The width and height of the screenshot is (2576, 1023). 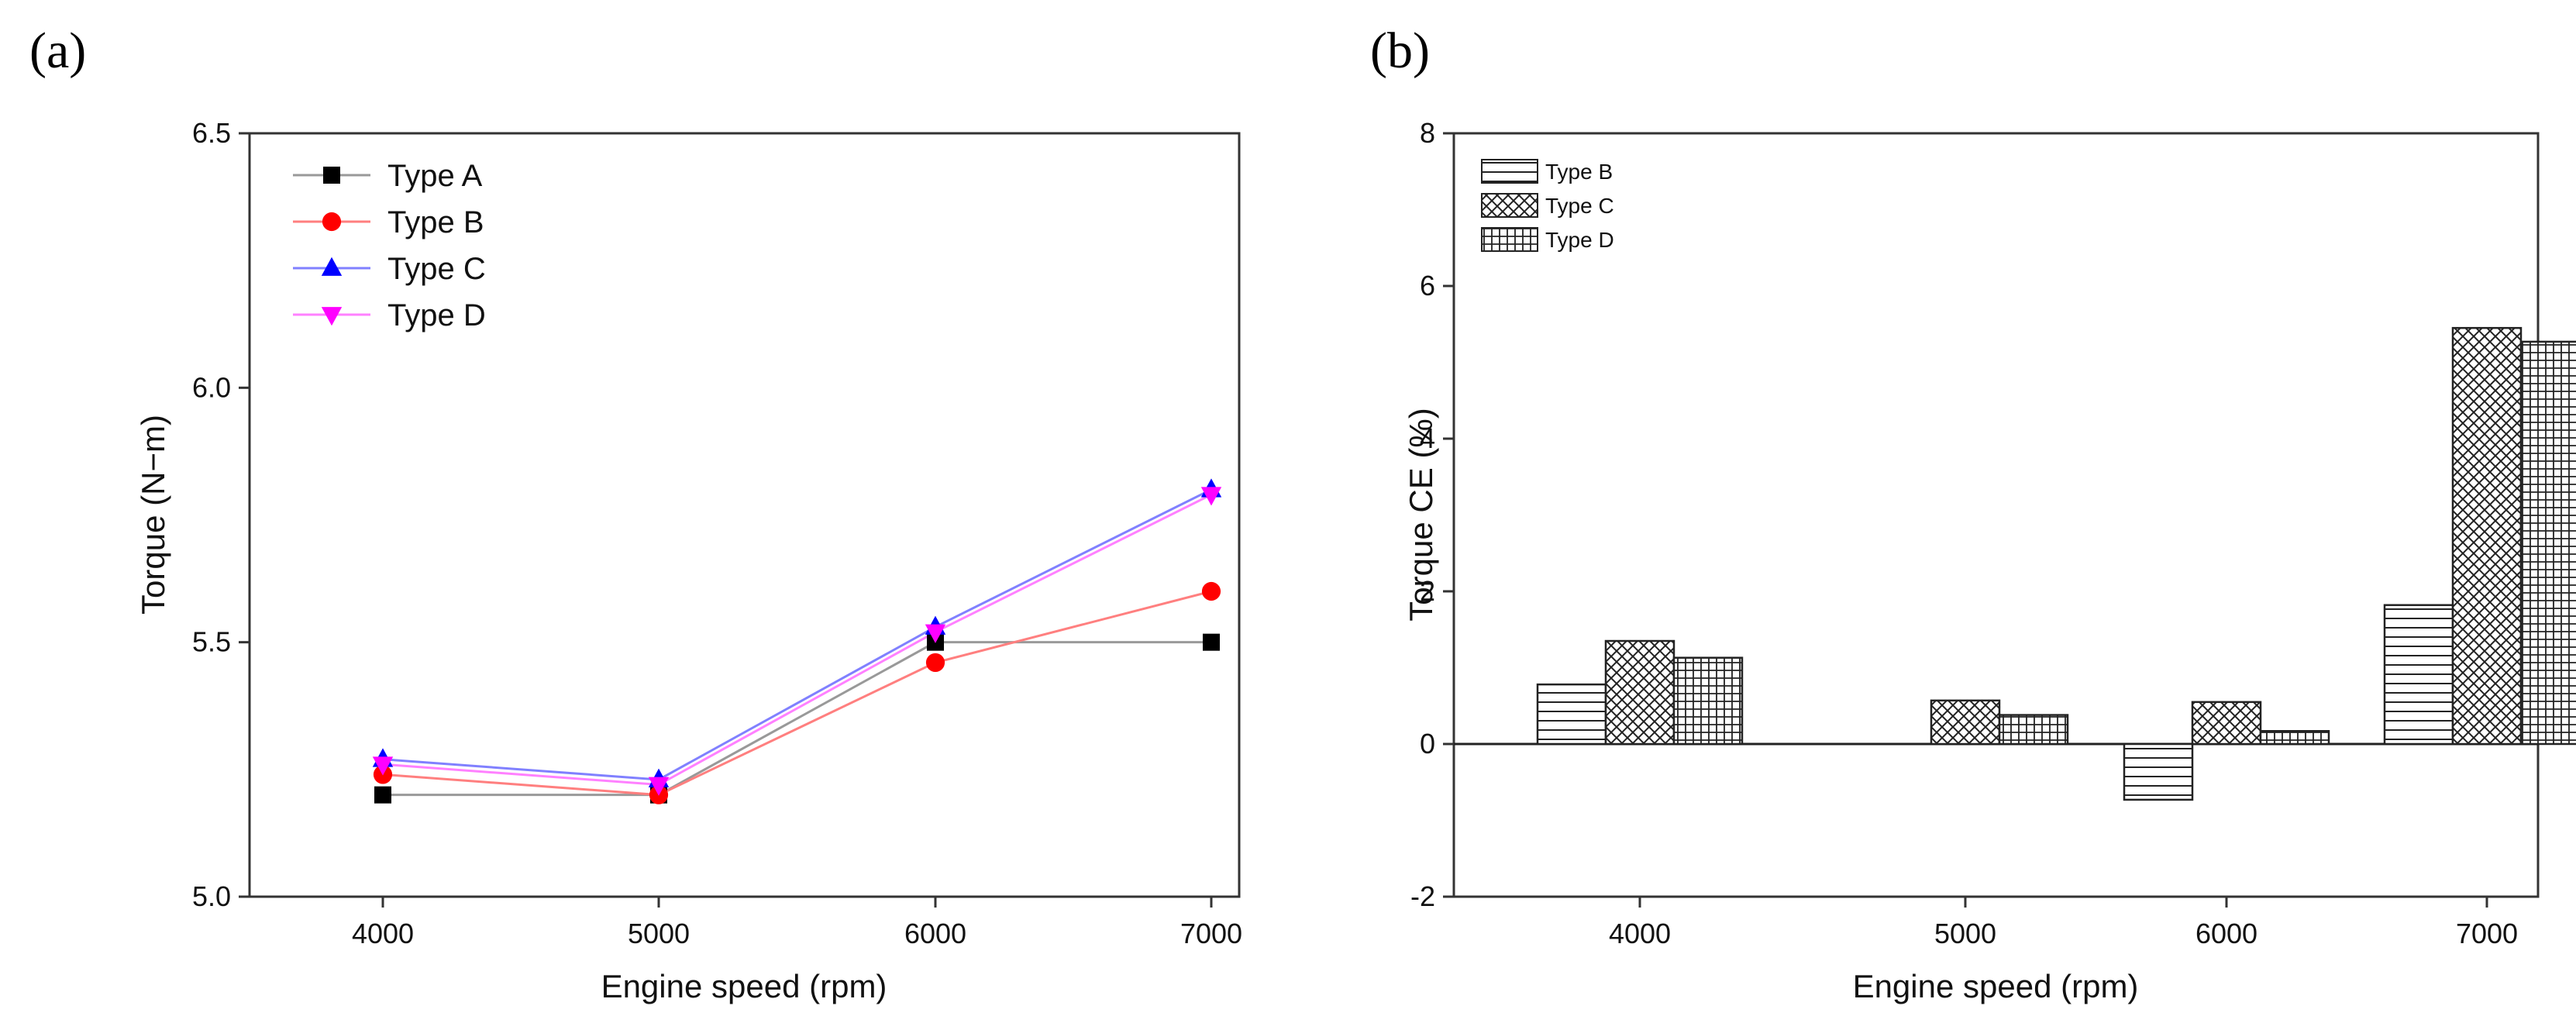 What do you see at coordinates (435, 176) in the screenshot?
I see `legend-label: Type A` at bounding box center [435, 176].